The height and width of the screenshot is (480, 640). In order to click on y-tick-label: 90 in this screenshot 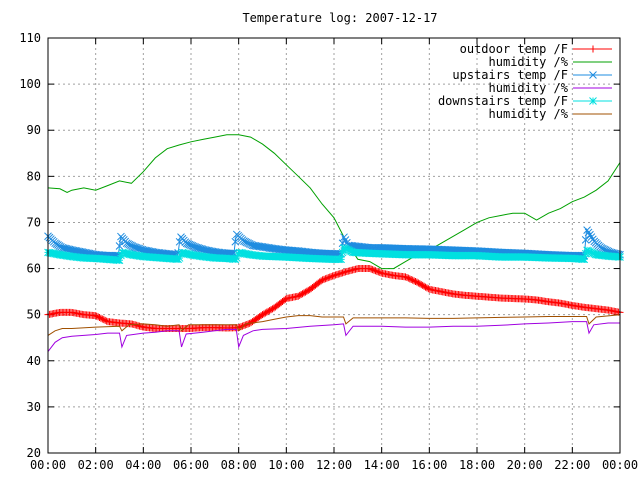, I will do `click(34, 130)`.